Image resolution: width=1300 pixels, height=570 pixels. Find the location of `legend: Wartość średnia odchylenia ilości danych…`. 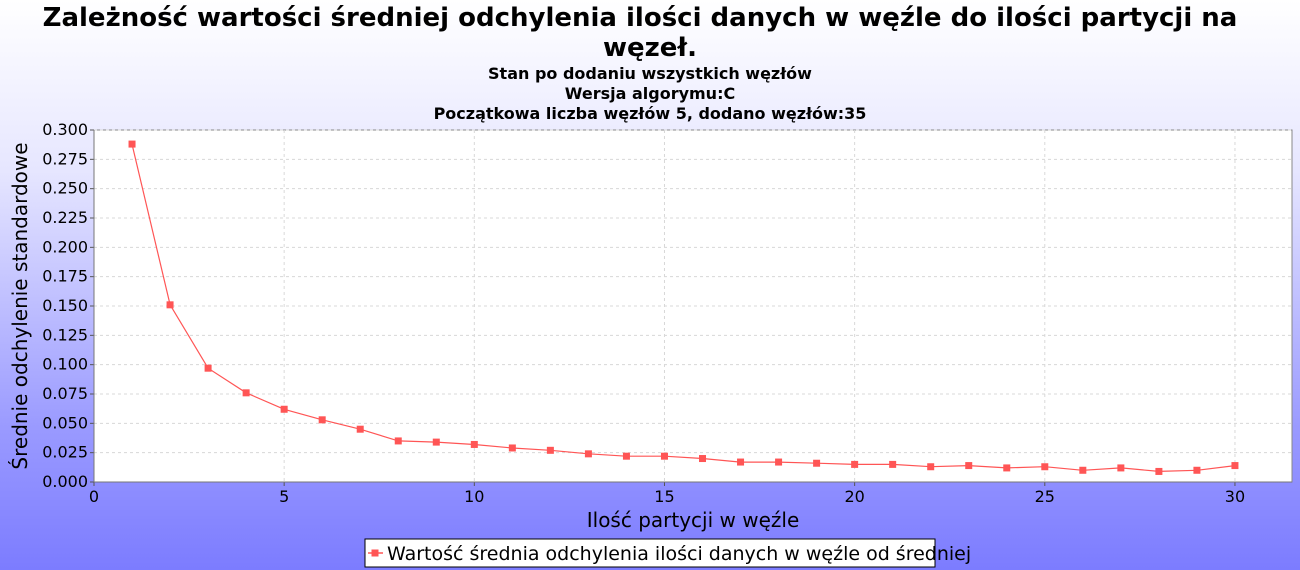

legend: Wartość średnia odchylenia ilości danych… is located at coordinates (667, 553).